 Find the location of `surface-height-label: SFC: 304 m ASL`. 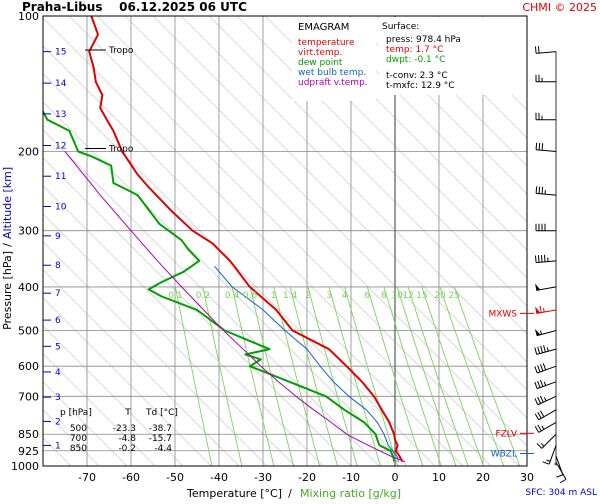

surface-height-label: SFC: 304 m ASL is located at coordinates (561, 493).